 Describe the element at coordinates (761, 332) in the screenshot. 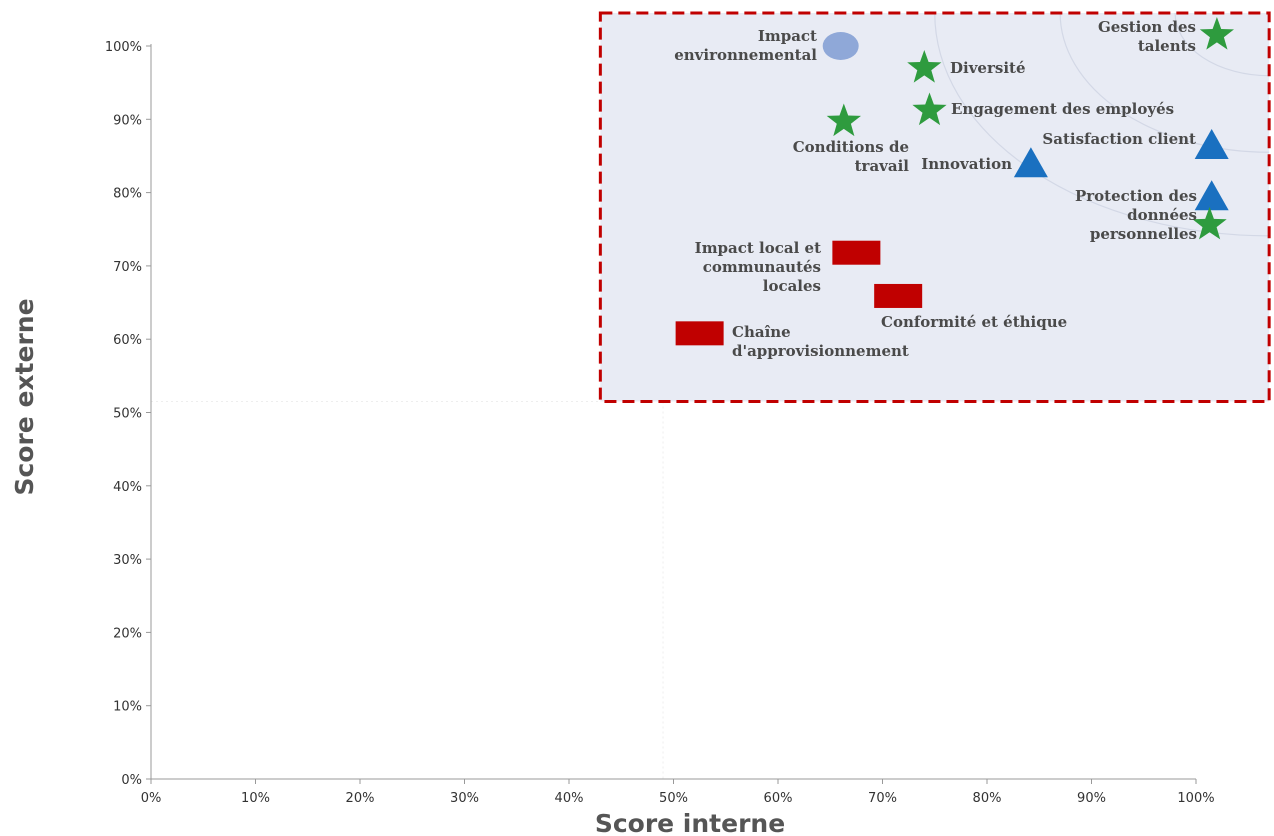

I see `point-label-line: Chaîne` at that location.